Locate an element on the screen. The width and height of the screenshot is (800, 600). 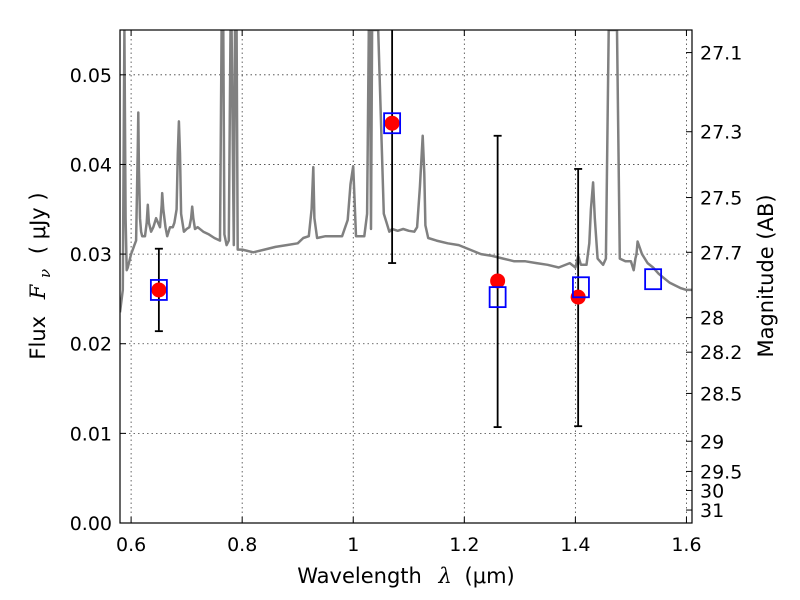
magnitude-tick-label: 31 is located at coordinates (712, 511).